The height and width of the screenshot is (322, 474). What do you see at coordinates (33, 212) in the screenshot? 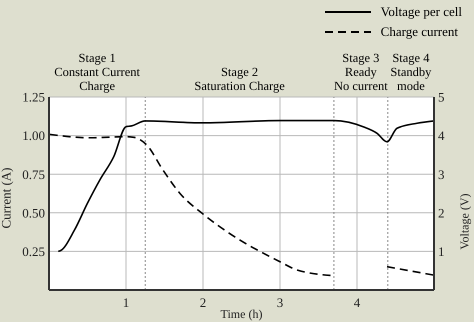
I see `y-tick-label: 0.50` at bounding box center [33, 212].